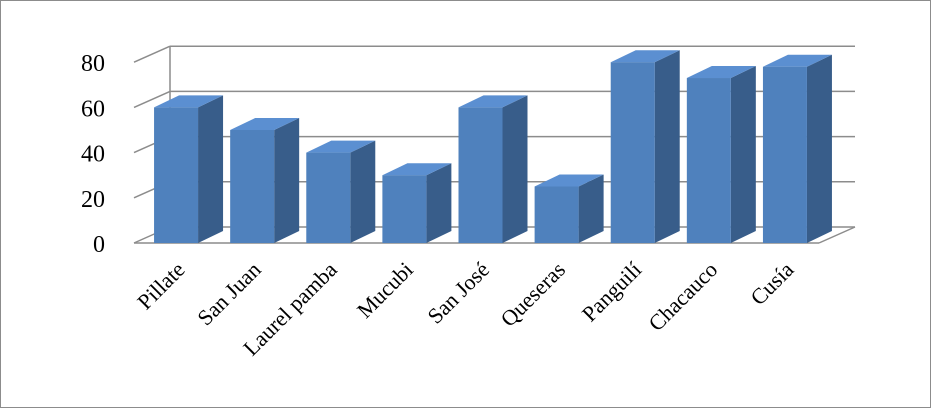 The image size is (931, 409). I want to click on floor-right-edge, so click(837, 235).